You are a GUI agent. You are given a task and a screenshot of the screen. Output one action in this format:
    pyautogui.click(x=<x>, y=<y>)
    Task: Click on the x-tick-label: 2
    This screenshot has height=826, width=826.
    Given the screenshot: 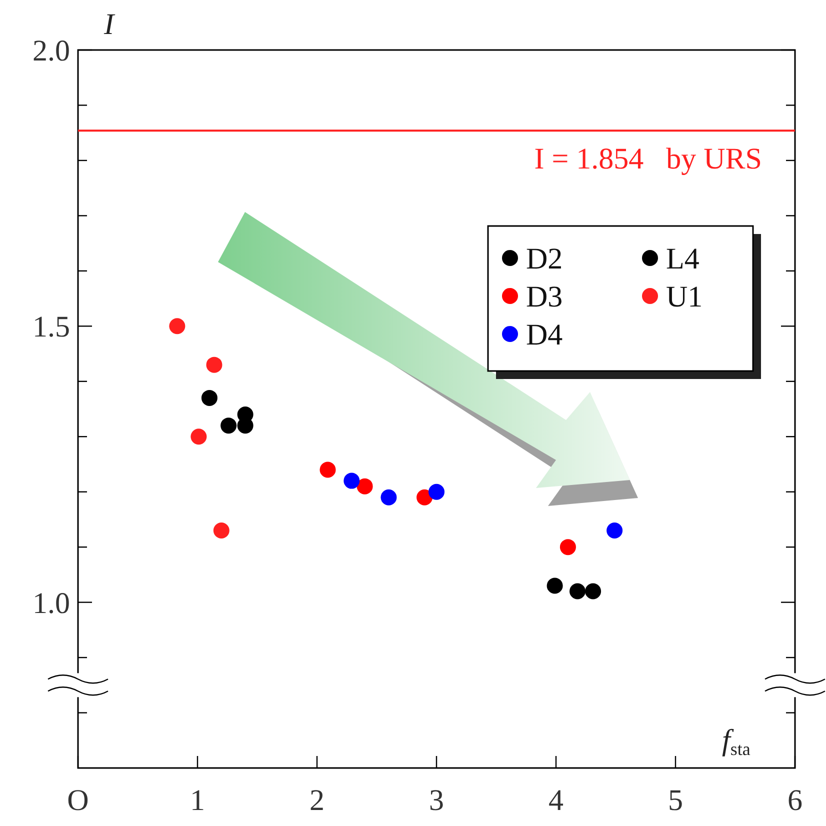 What is the action you would take?
    pyautogui.click(x=317, y=800)
    